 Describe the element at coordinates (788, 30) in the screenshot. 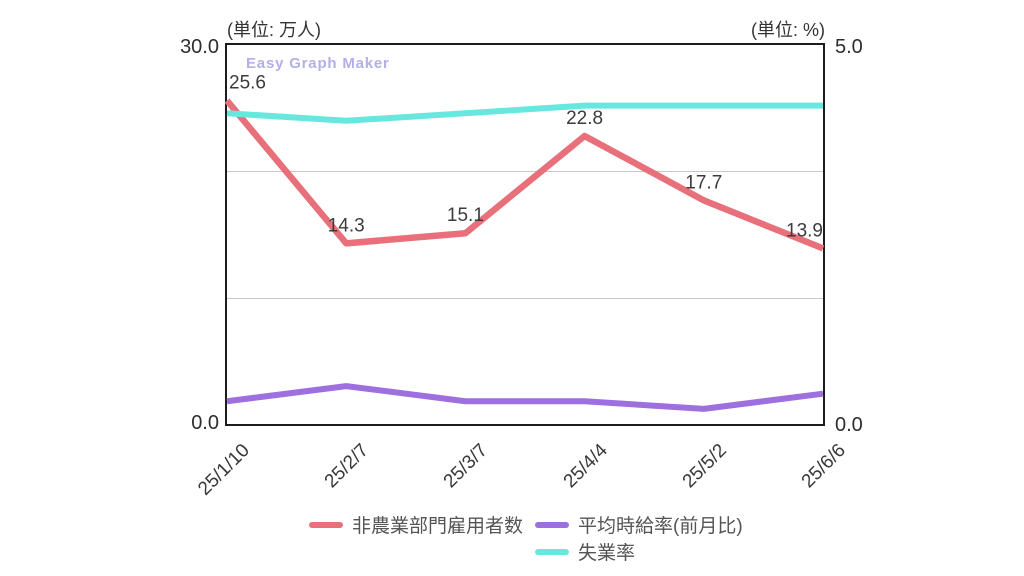

I see `right-axis-unit-label: (単位: %)` at that location.